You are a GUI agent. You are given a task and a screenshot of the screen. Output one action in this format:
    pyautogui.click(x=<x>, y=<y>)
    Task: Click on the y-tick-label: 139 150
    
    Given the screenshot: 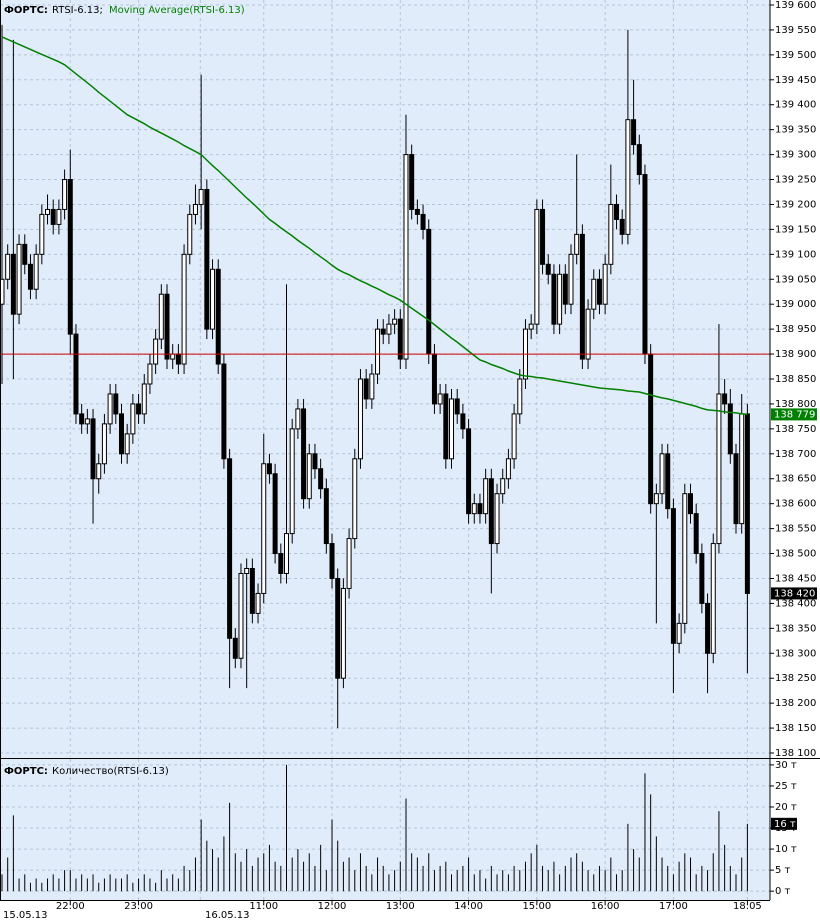 What is the action you would take?
    pyautogui.click(x=795, y=229)
    